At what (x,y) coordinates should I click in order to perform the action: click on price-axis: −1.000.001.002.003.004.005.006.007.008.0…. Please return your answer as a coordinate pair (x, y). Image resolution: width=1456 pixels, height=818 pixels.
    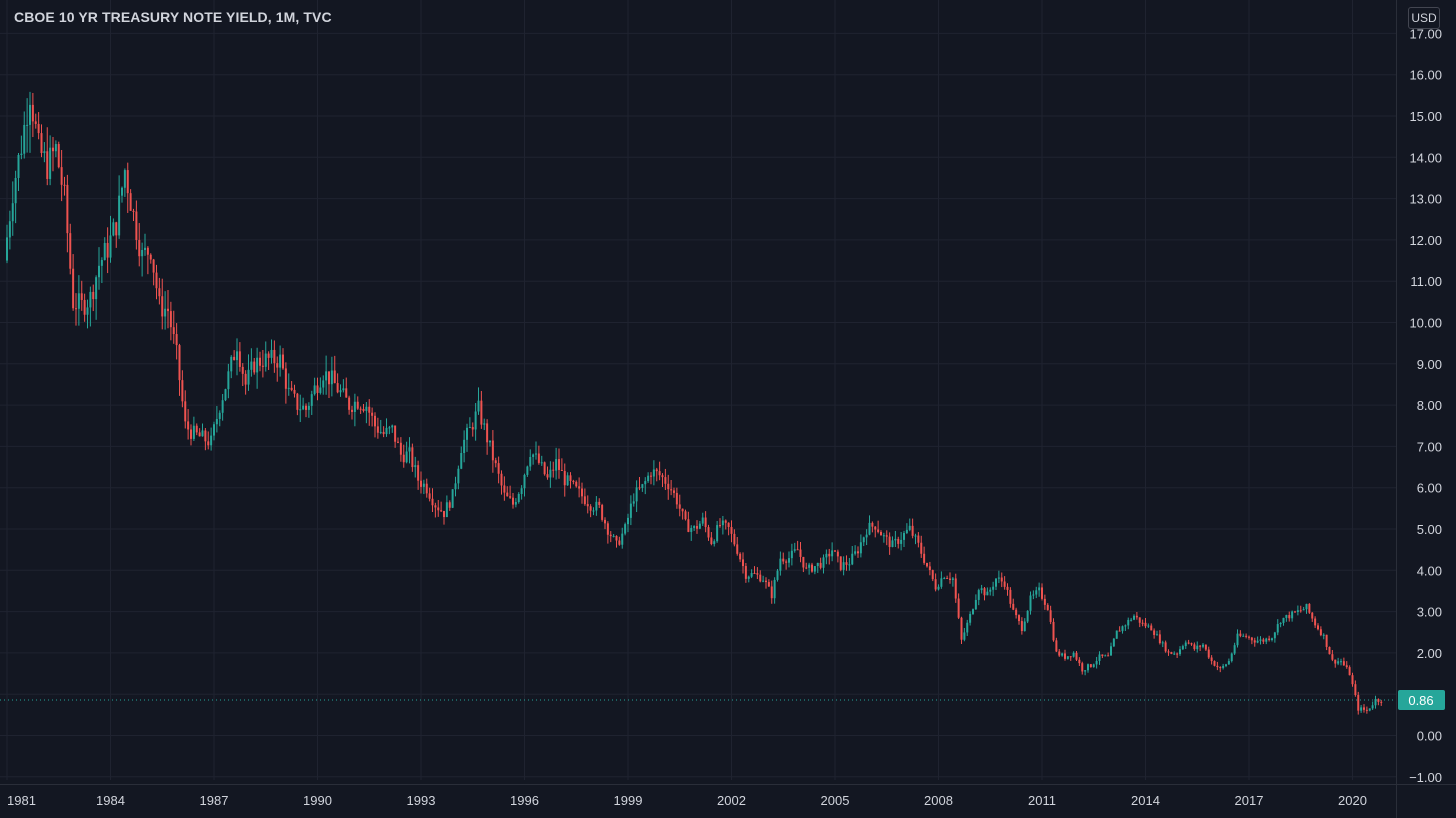
    Looking at the image, I should click on (1419, 409).